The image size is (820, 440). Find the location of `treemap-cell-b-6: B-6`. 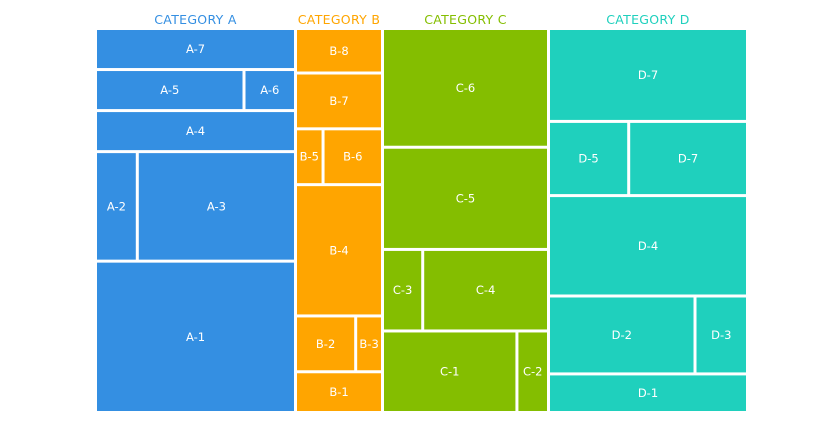

treemap-cell-b-6: B-6 is located at coordinates (352, 157).